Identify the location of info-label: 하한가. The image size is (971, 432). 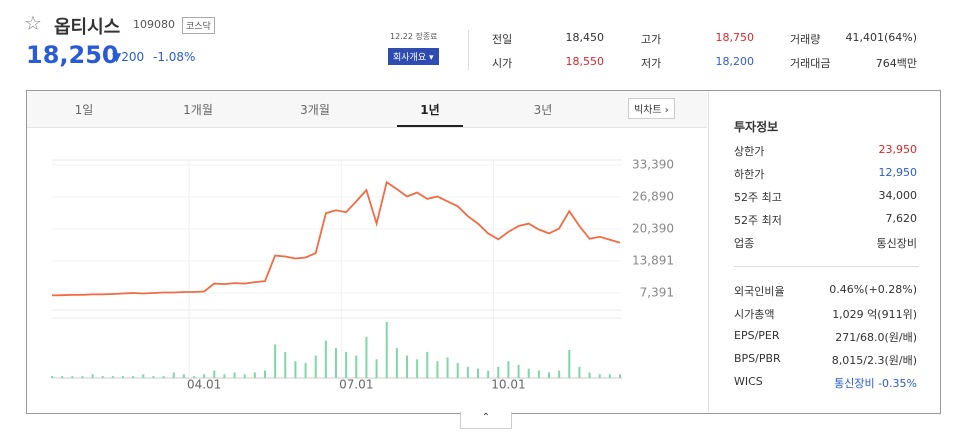
(749, 174).